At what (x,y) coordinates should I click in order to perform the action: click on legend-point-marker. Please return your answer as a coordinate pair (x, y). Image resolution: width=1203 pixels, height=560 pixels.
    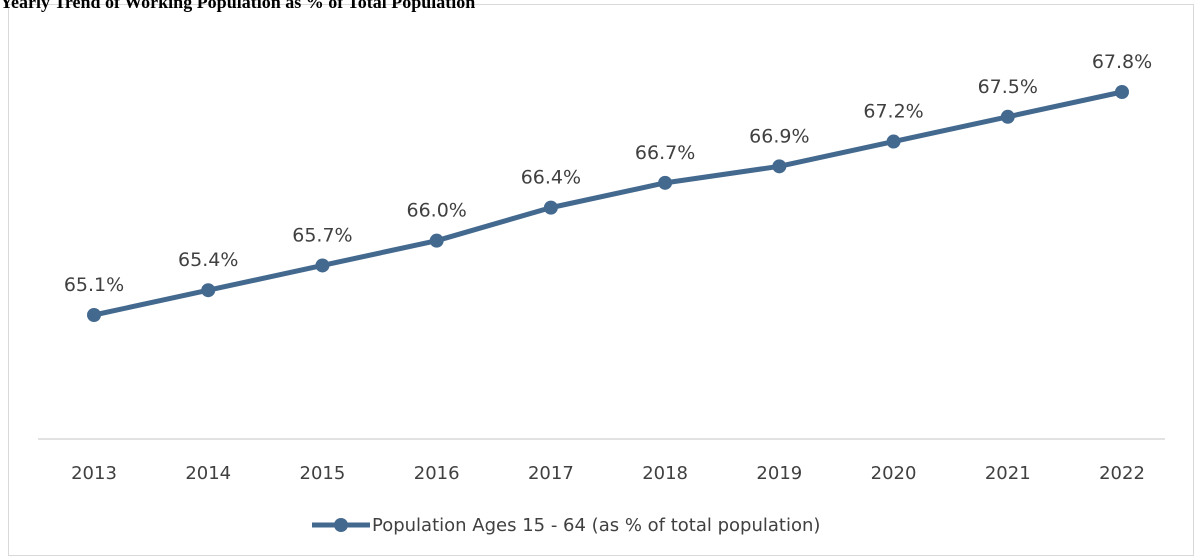
    Looking at the image, I should click on (341, 525).